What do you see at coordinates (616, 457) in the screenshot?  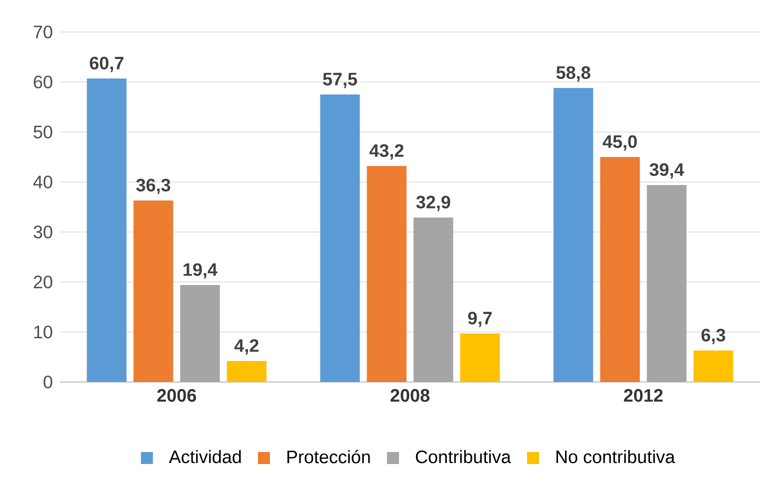 I see `legend-label: No contributiva` at bounding box center [616, 457].